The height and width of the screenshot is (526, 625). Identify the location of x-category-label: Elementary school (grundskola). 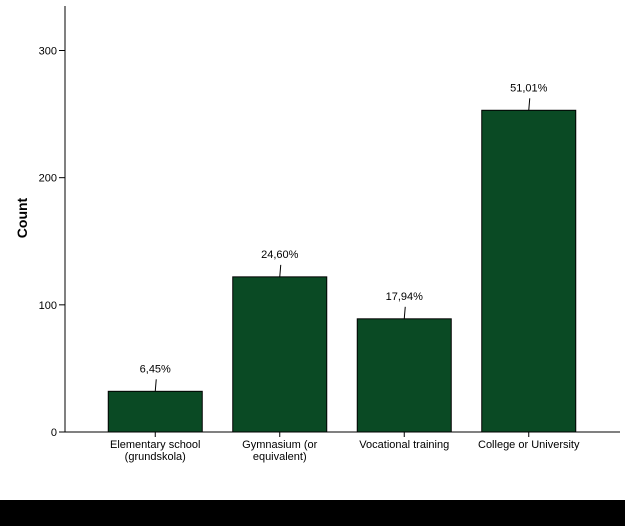
(155, 451).